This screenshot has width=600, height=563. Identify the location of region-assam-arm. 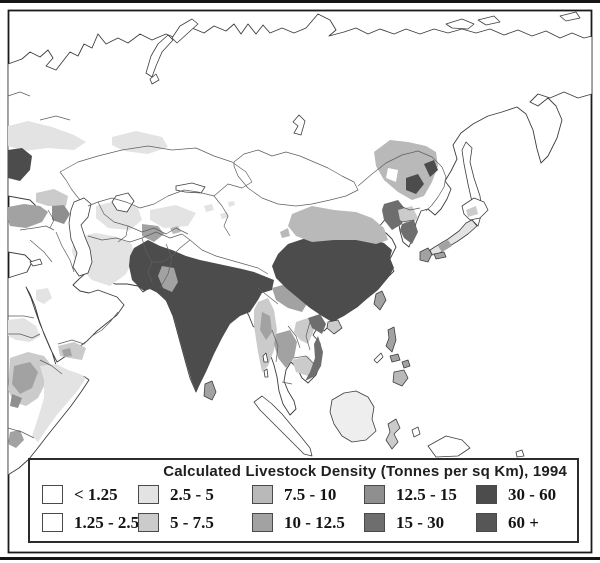
(265, 284).